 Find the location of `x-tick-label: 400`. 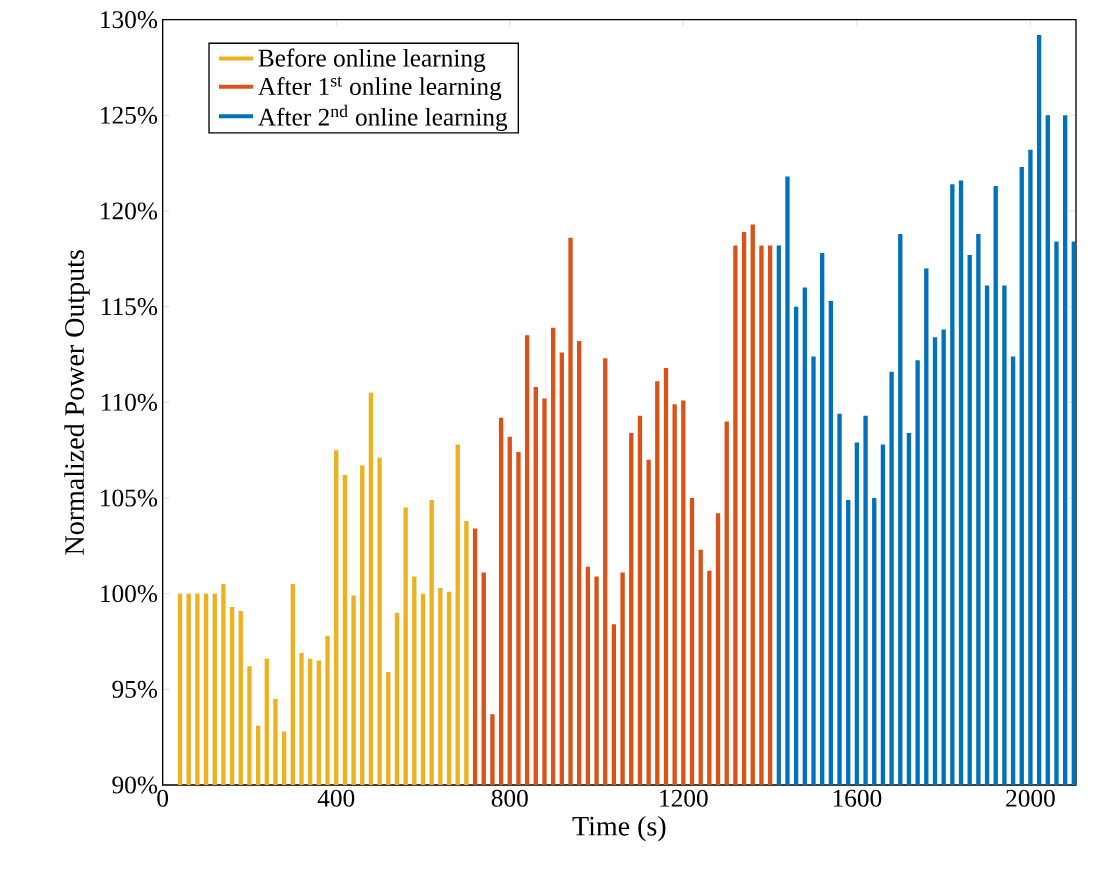

x-tick-label: 400 is located at coordinates (336, 798).